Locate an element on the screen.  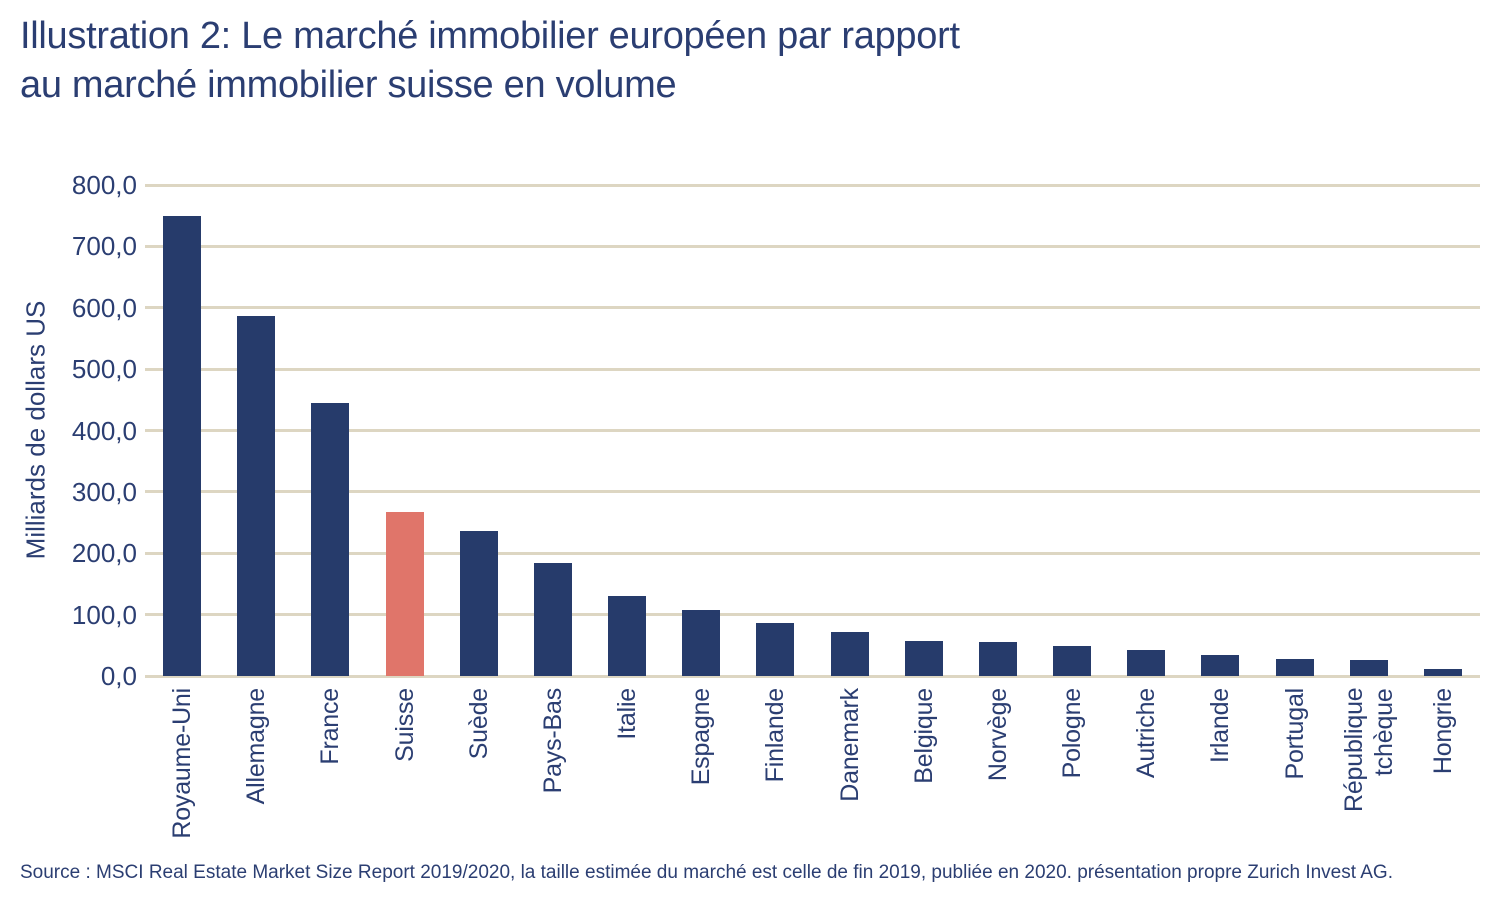
y-tick-label: 100,0 is located at coordinates (104, 614).